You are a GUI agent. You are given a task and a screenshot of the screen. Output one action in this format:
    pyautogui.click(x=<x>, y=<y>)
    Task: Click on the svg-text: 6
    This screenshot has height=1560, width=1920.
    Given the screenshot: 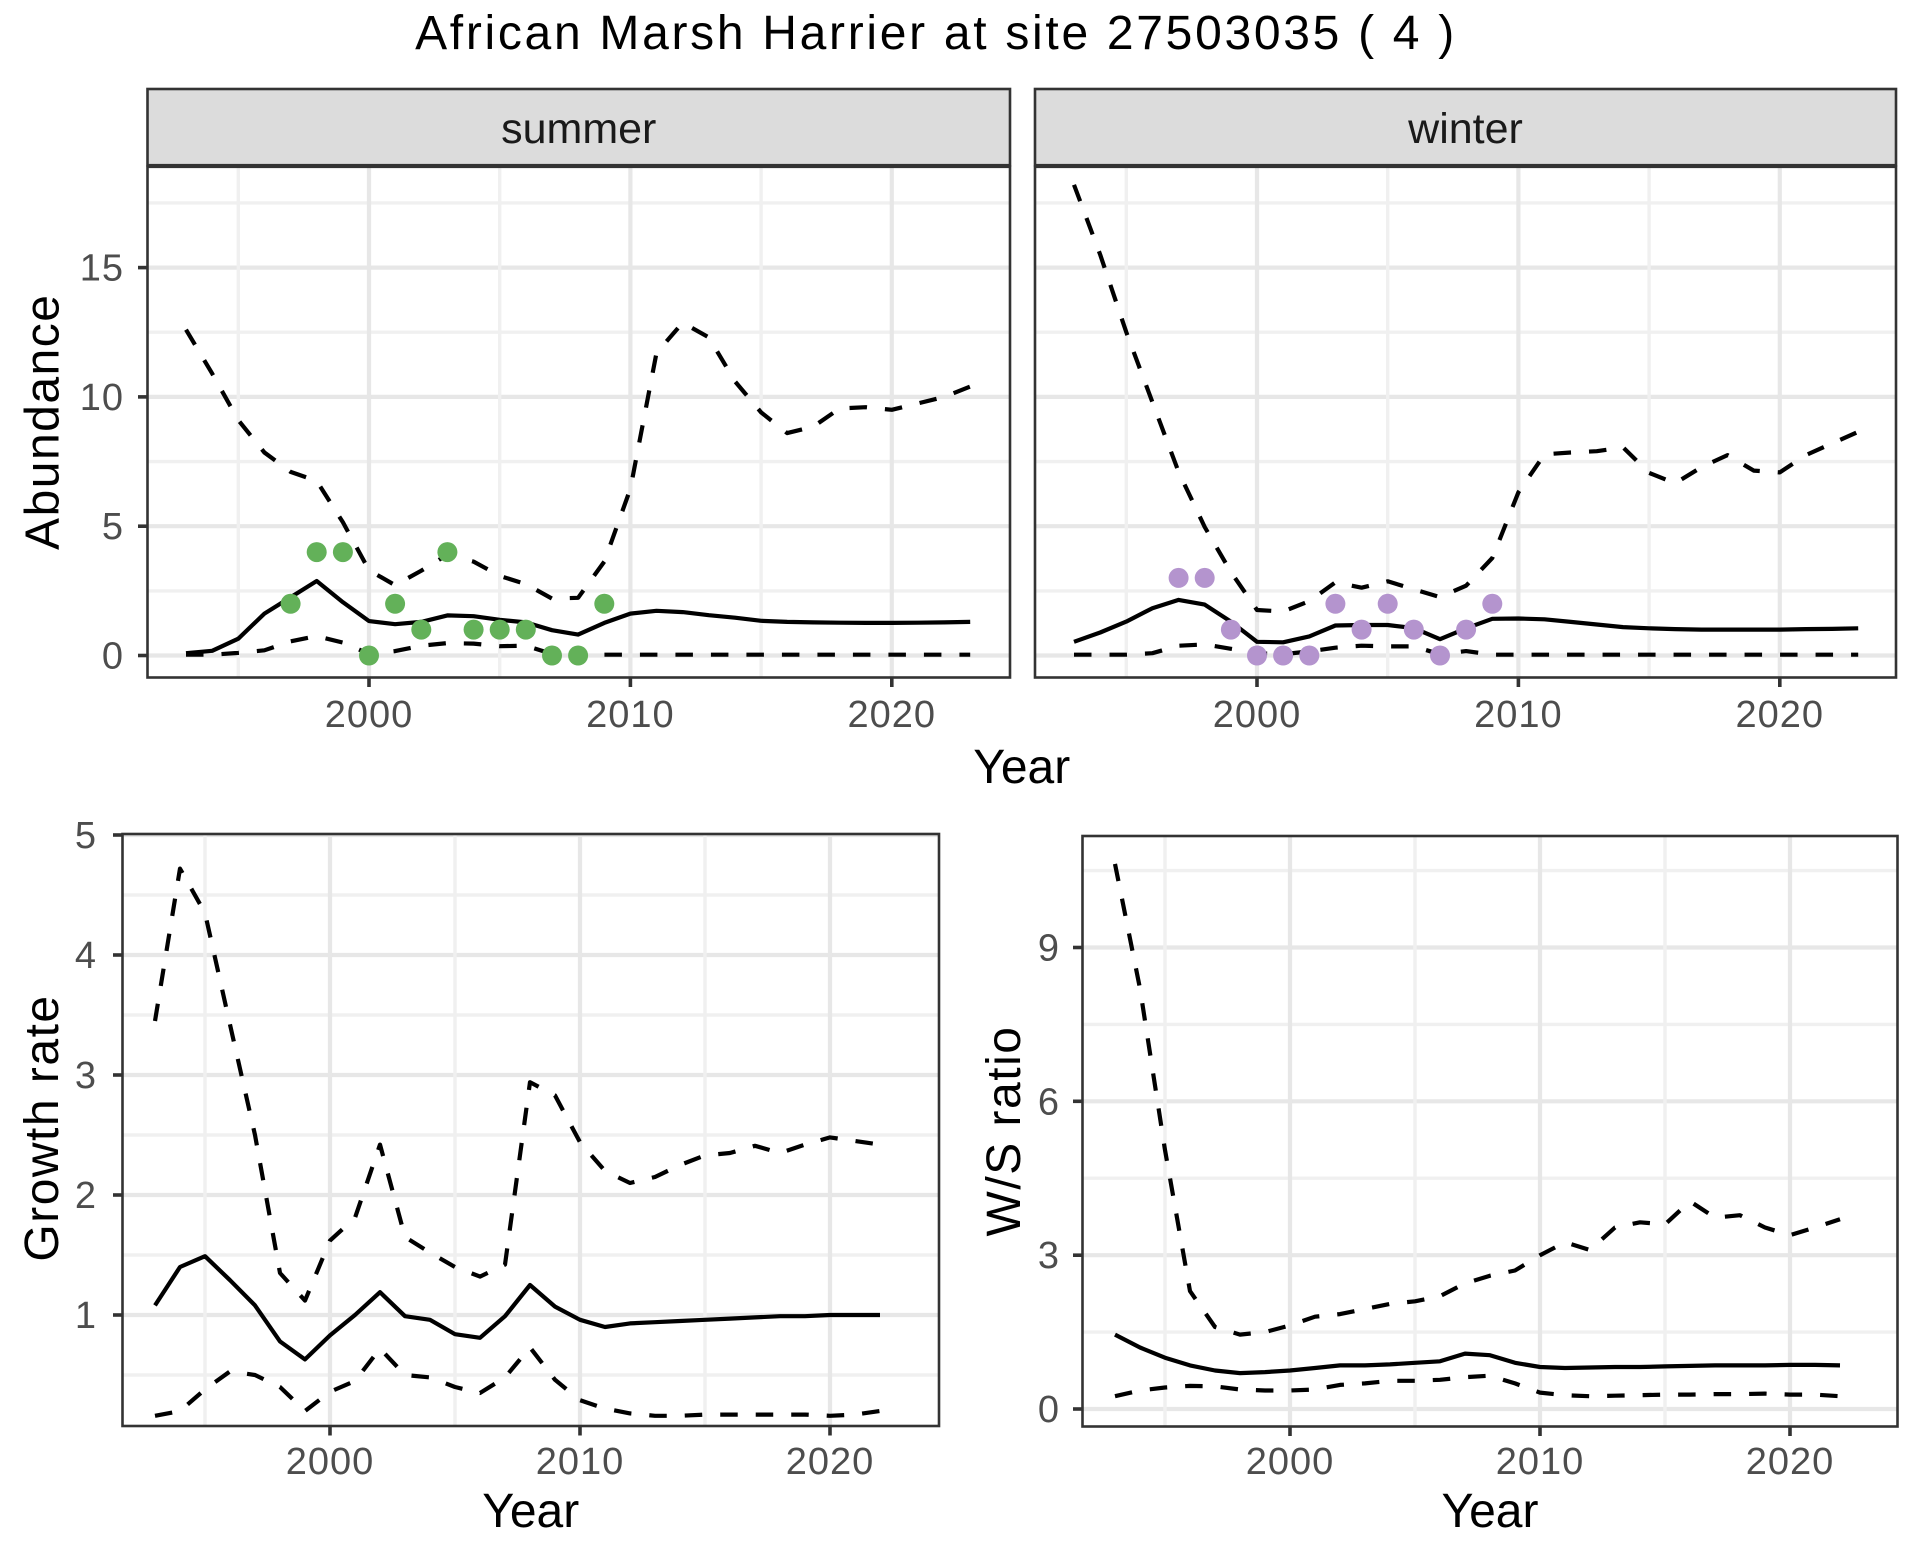 What is the action you would take?
    pyautogui.click(x=1048, y=1102)
    